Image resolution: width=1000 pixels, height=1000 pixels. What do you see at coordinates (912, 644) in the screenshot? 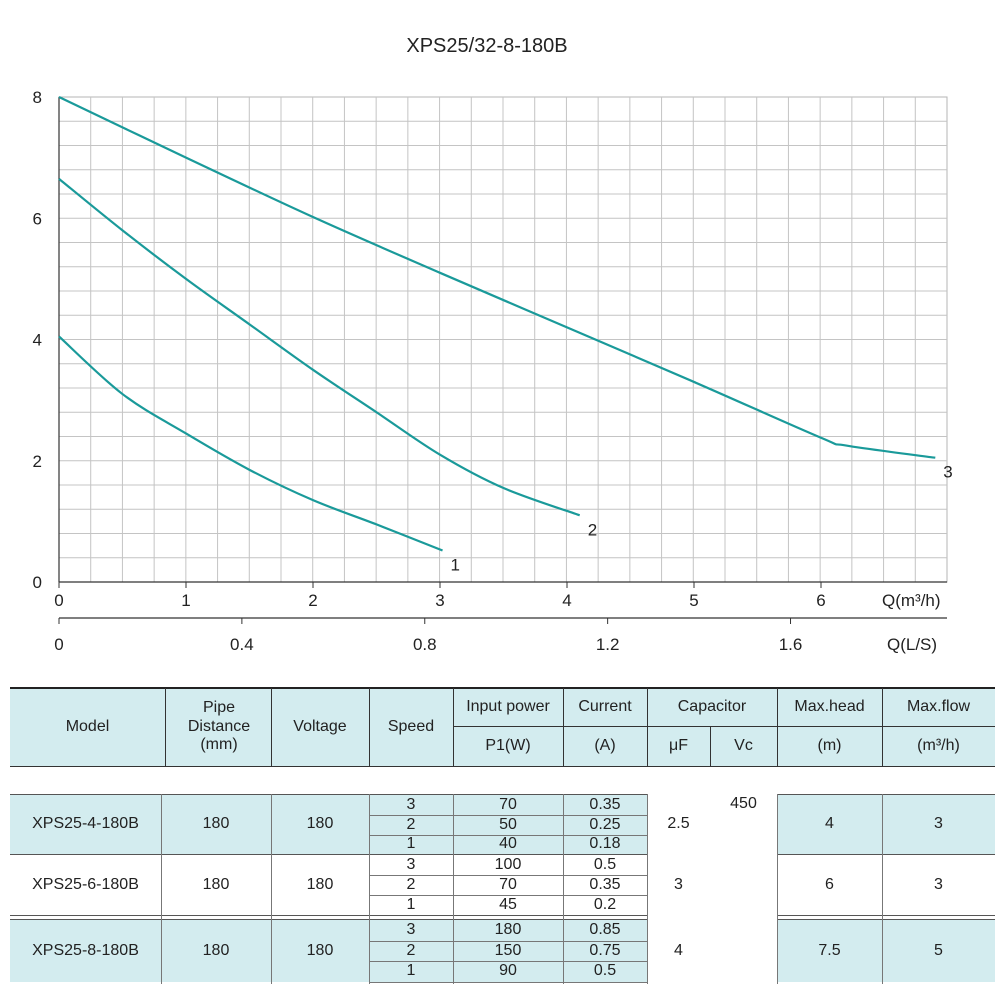
I see `x2-axis-label: Q(L/S)` at bounding box center [912, 644].